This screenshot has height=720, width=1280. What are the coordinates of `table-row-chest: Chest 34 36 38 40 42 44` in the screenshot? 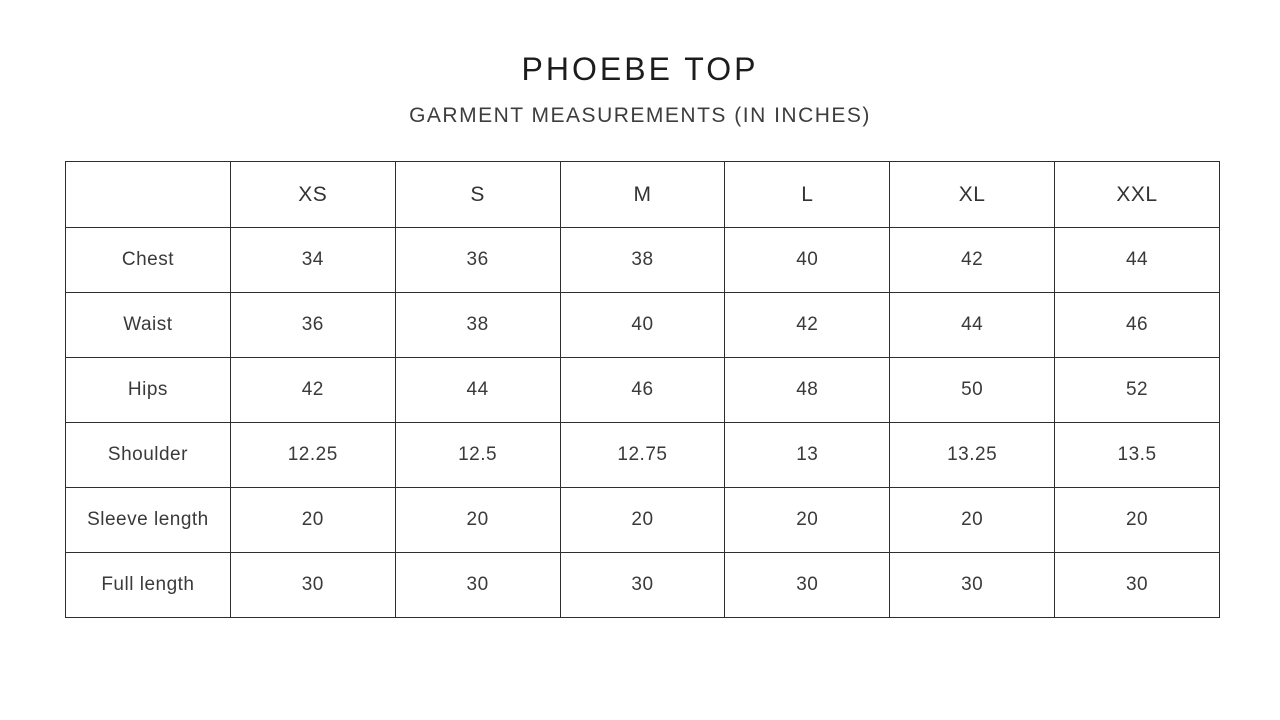 It's located at (642, 260).